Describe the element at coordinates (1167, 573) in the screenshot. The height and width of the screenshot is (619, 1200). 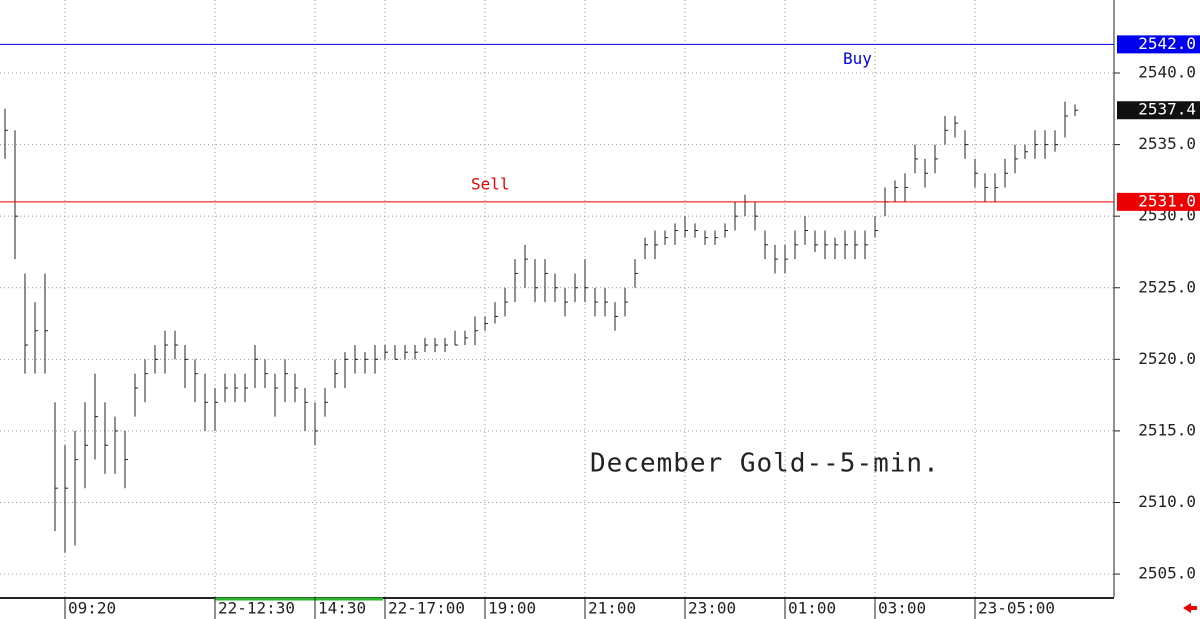
I see `y-tick-label: 2505.0` at that location.